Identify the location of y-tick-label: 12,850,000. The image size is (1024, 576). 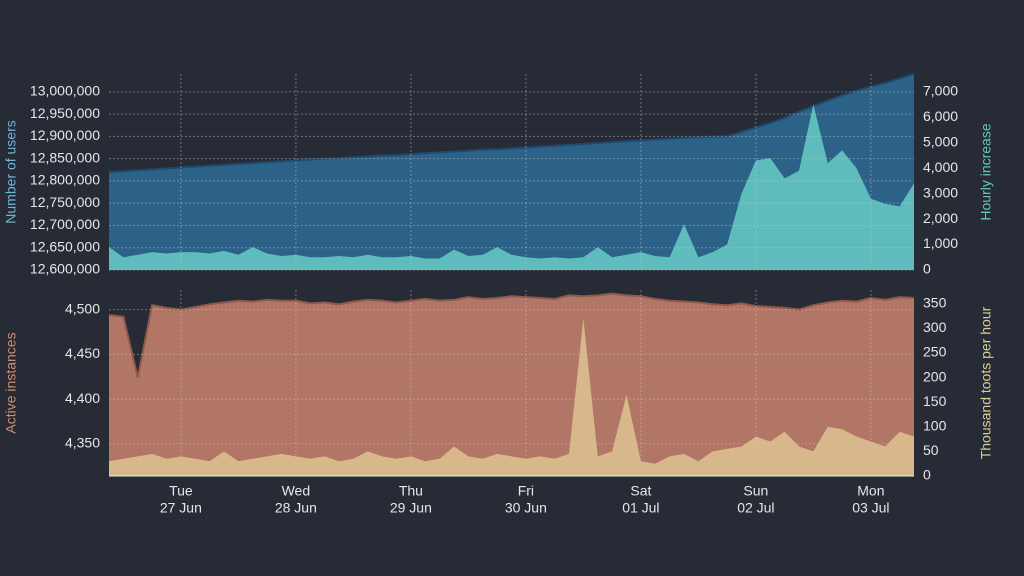
(65, 157).